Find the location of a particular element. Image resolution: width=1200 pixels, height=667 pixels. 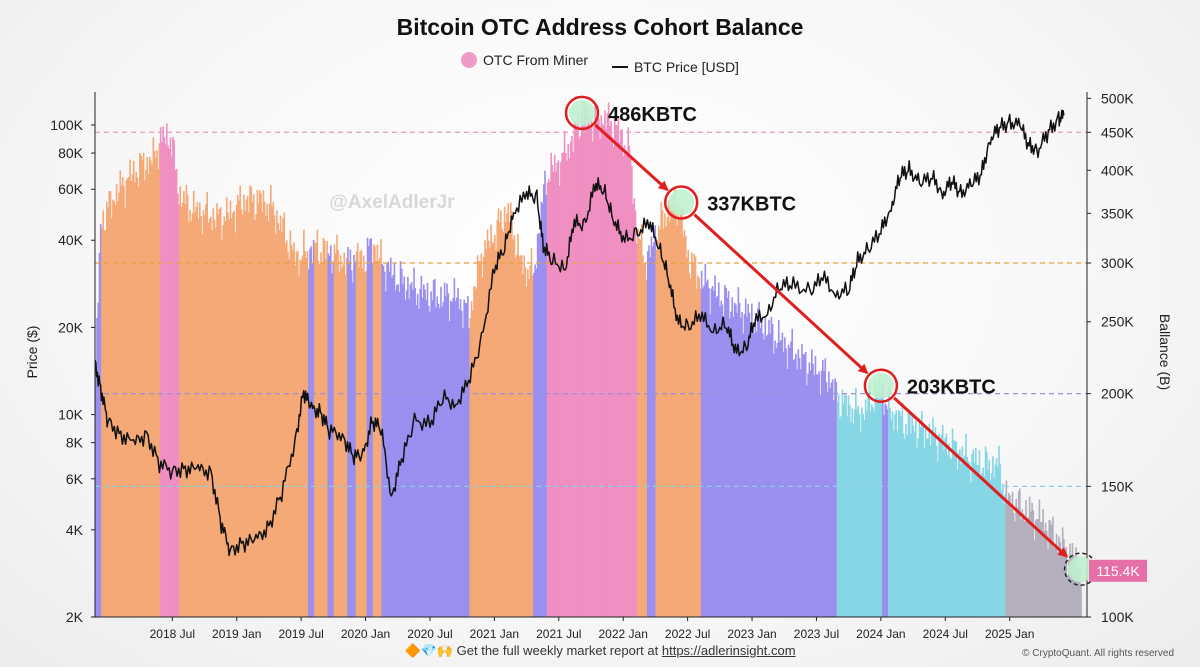

legend-item-price: BTC Price [USD] is located at coordinates (675, 67).